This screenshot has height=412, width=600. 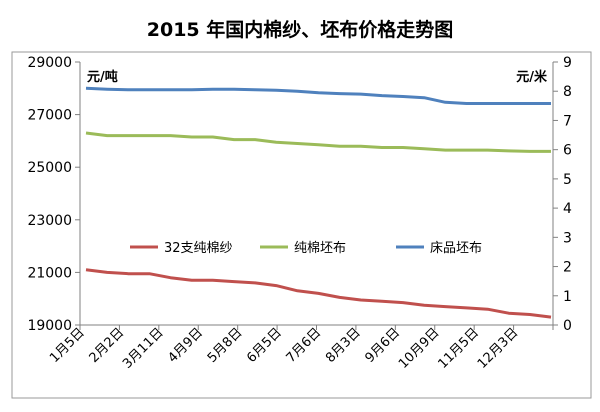 I want to click on x-tick-label: 7月6日, so click(x=304, y=345).